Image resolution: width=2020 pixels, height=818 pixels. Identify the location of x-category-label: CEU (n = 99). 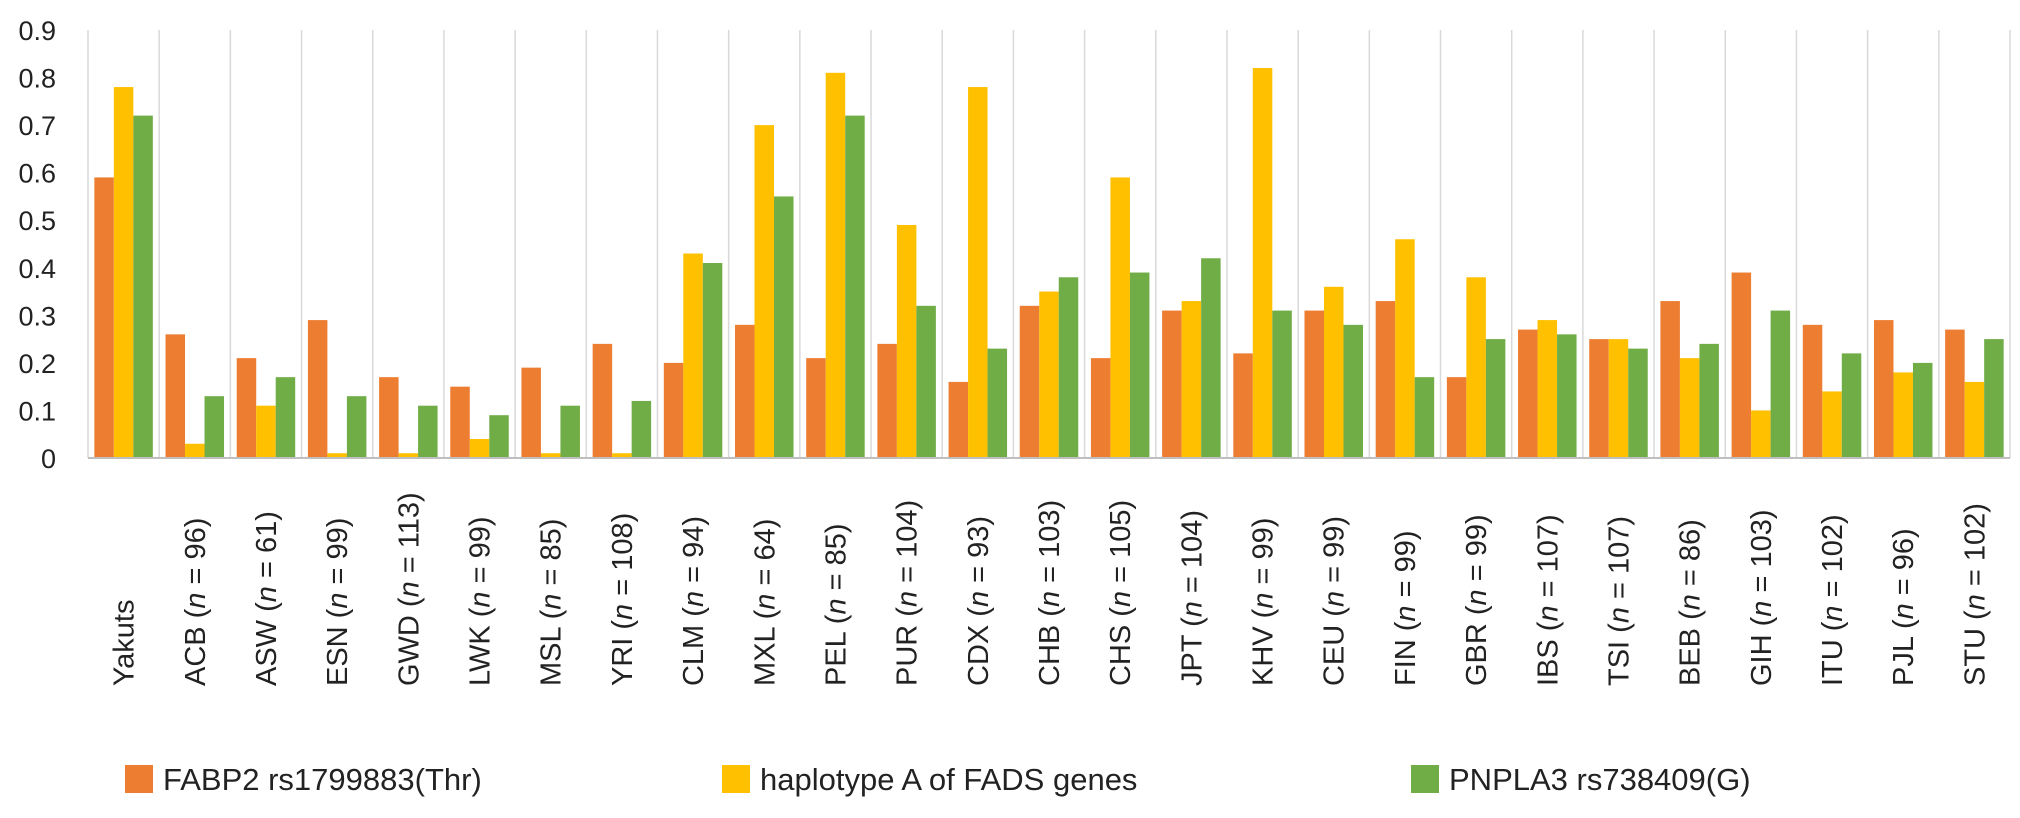
(1335, 601).